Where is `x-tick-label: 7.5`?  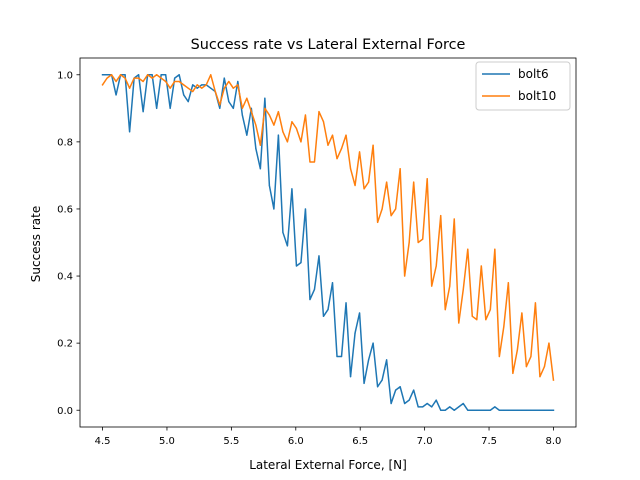
x-tick-label: 7.5 is located at coordinates (489, 441).